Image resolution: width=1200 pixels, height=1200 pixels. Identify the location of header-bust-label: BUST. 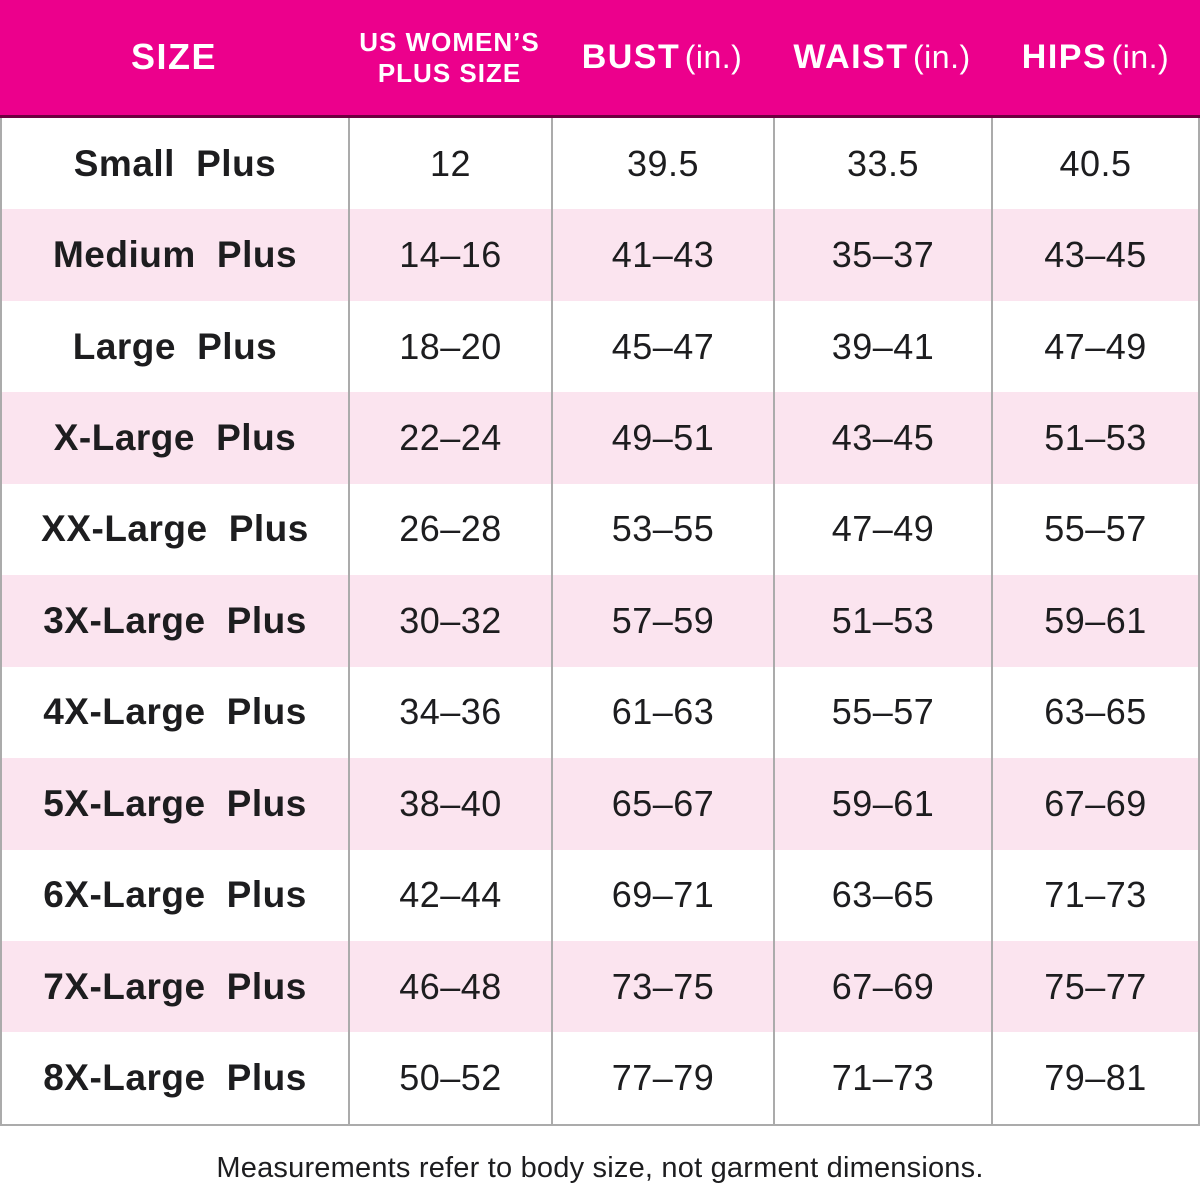
(631, 57).